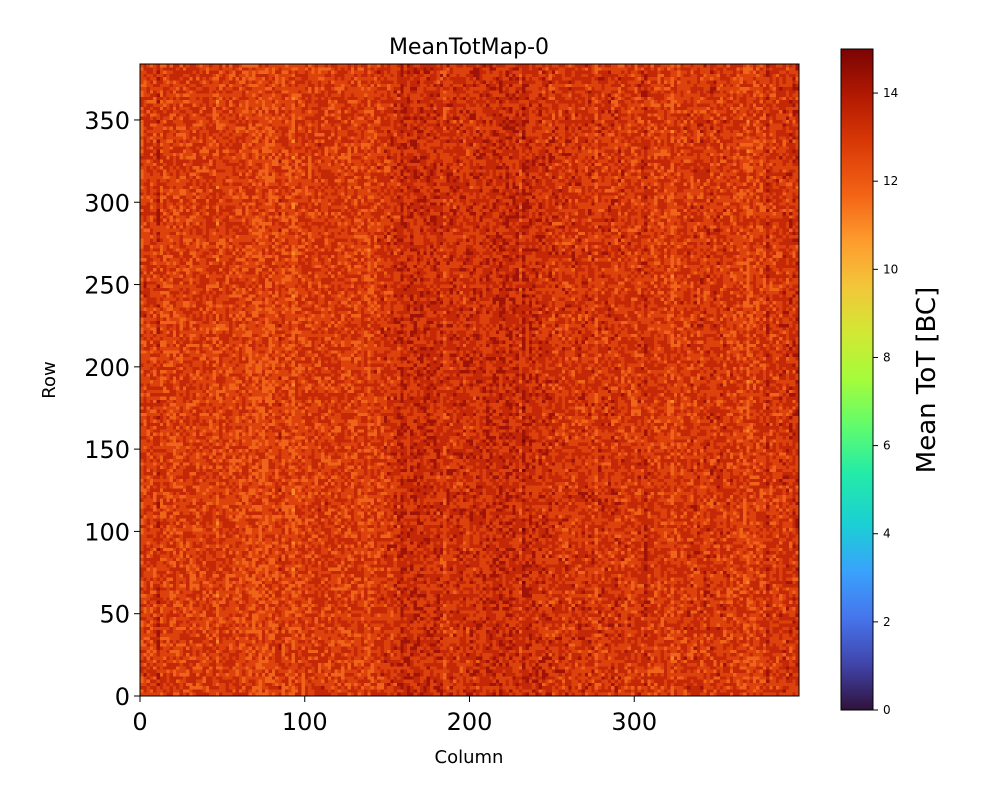 The image size is (1000, 804). Describe the element at coordinates (394, 716) in the screenshot. I see `x-axis-ticks: 0 100 200 300` at that location.